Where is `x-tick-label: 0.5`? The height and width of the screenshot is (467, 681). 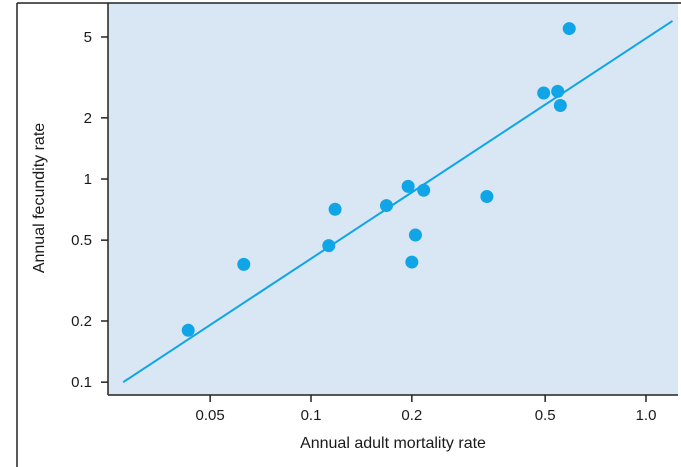 x-tick-label: 0.5 is located at coordinates (545, 415).